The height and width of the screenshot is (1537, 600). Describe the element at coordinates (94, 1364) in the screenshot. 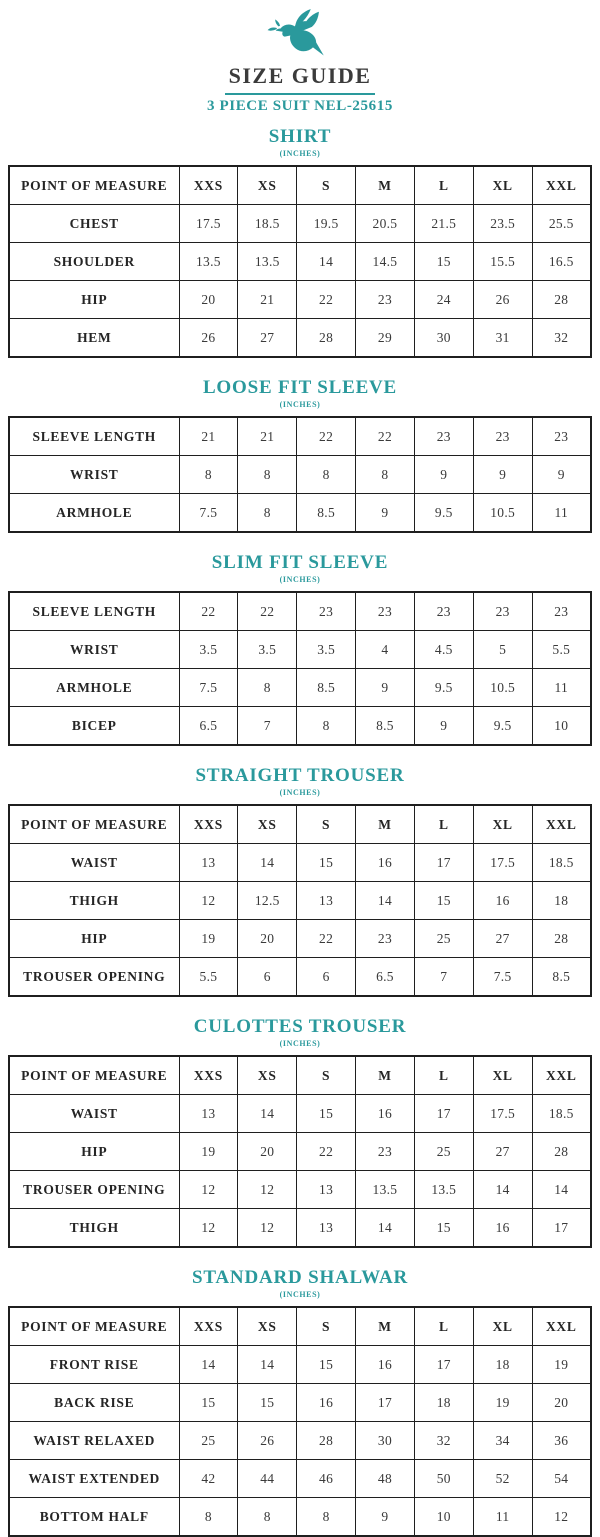

I see `row-label: FRONT RISE` at that location.